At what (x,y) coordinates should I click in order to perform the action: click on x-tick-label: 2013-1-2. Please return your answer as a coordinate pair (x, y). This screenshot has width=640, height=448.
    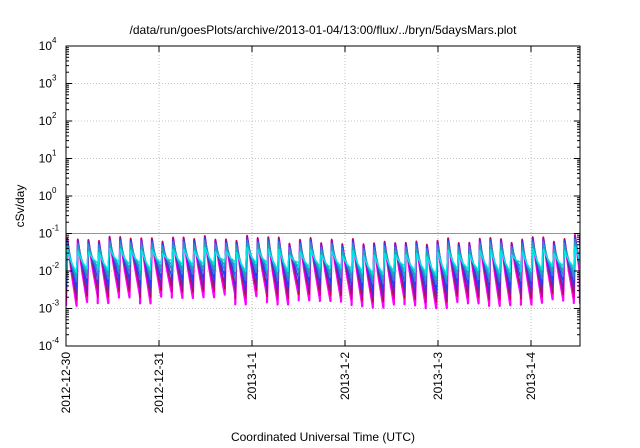
    Looking at the image, I should click on (345, 376).